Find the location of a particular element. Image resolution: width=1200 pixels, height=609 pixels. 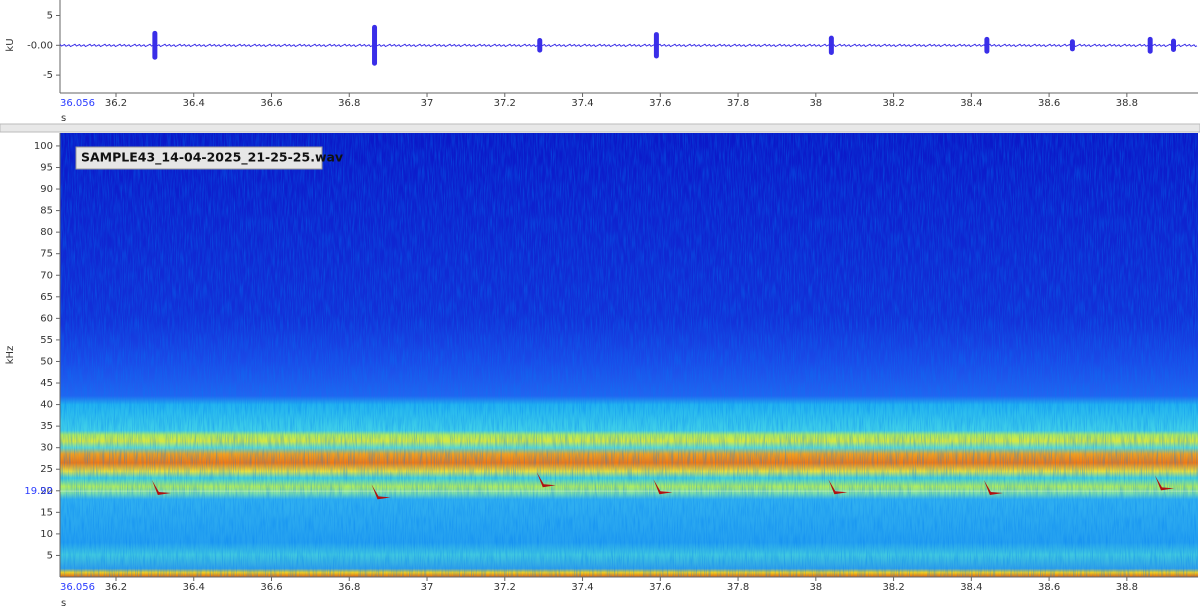

y-tick-label: -0.00 is located at coordinates (40, 45).